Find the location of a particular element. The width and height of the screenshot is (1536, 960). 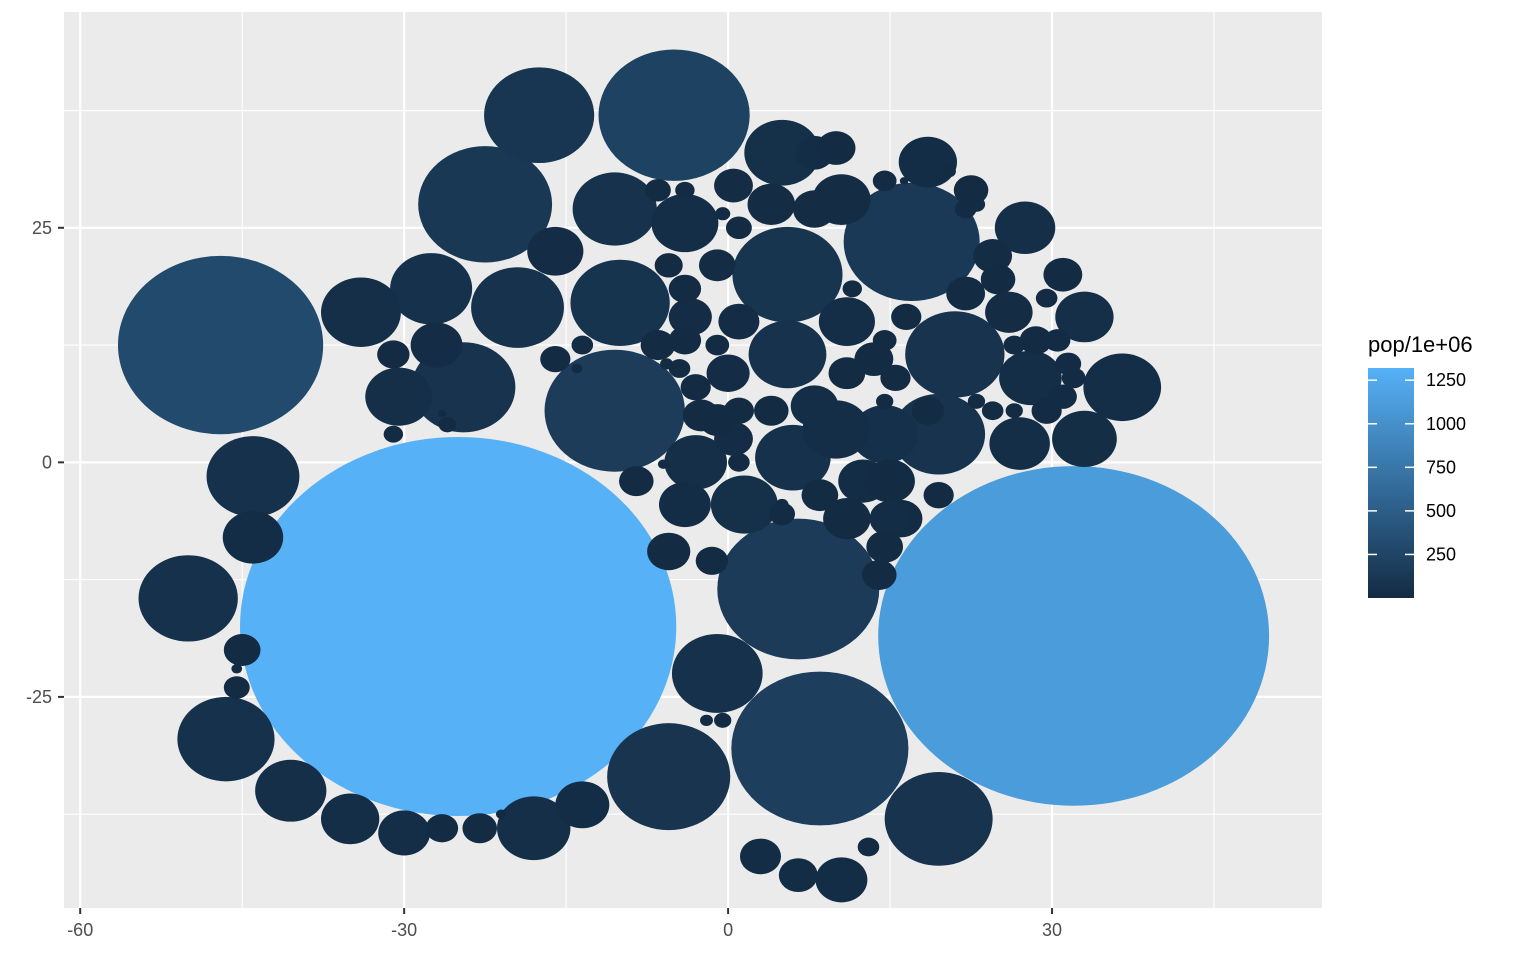

legend-tick-label: 500 is located at coordinates (1441, 511).